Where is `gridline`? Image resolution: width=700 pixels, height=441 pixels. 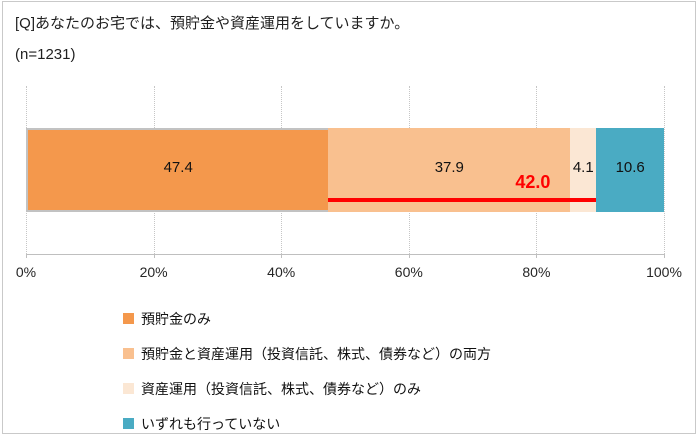 gridline is located at coordinates (664, 170).